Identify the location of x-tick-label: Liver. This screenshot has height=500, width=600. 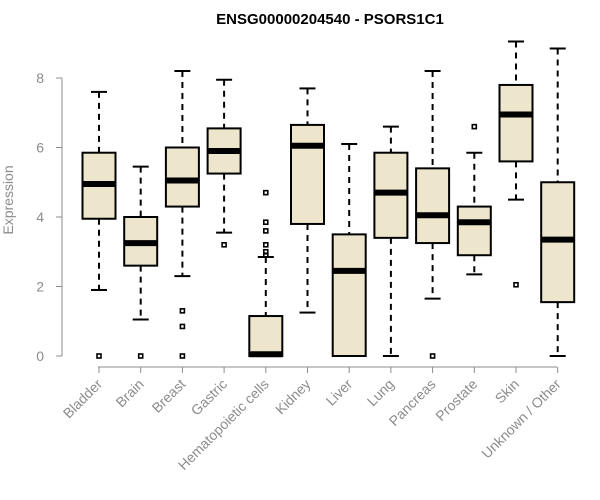
(339, 392).